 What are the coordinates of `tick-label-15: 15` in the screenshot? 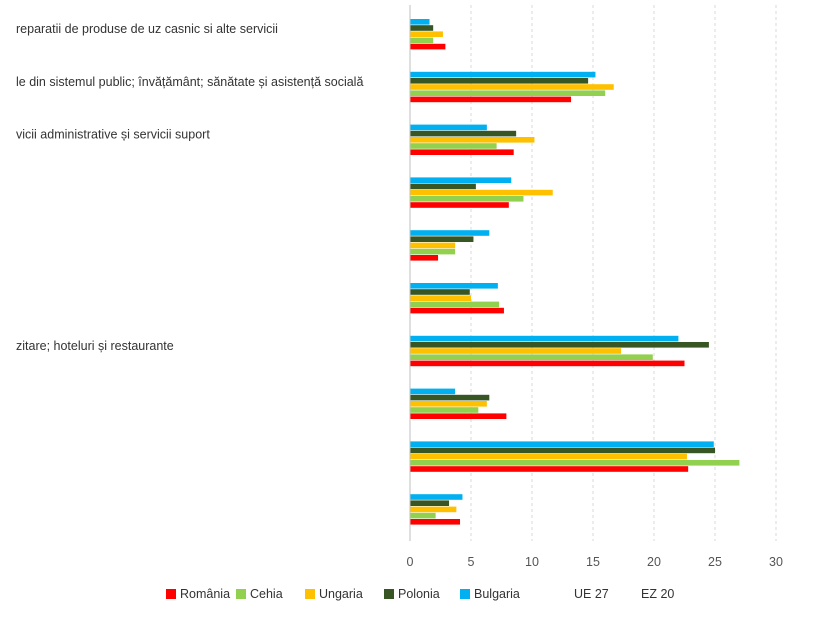 It's located at (593, 562).